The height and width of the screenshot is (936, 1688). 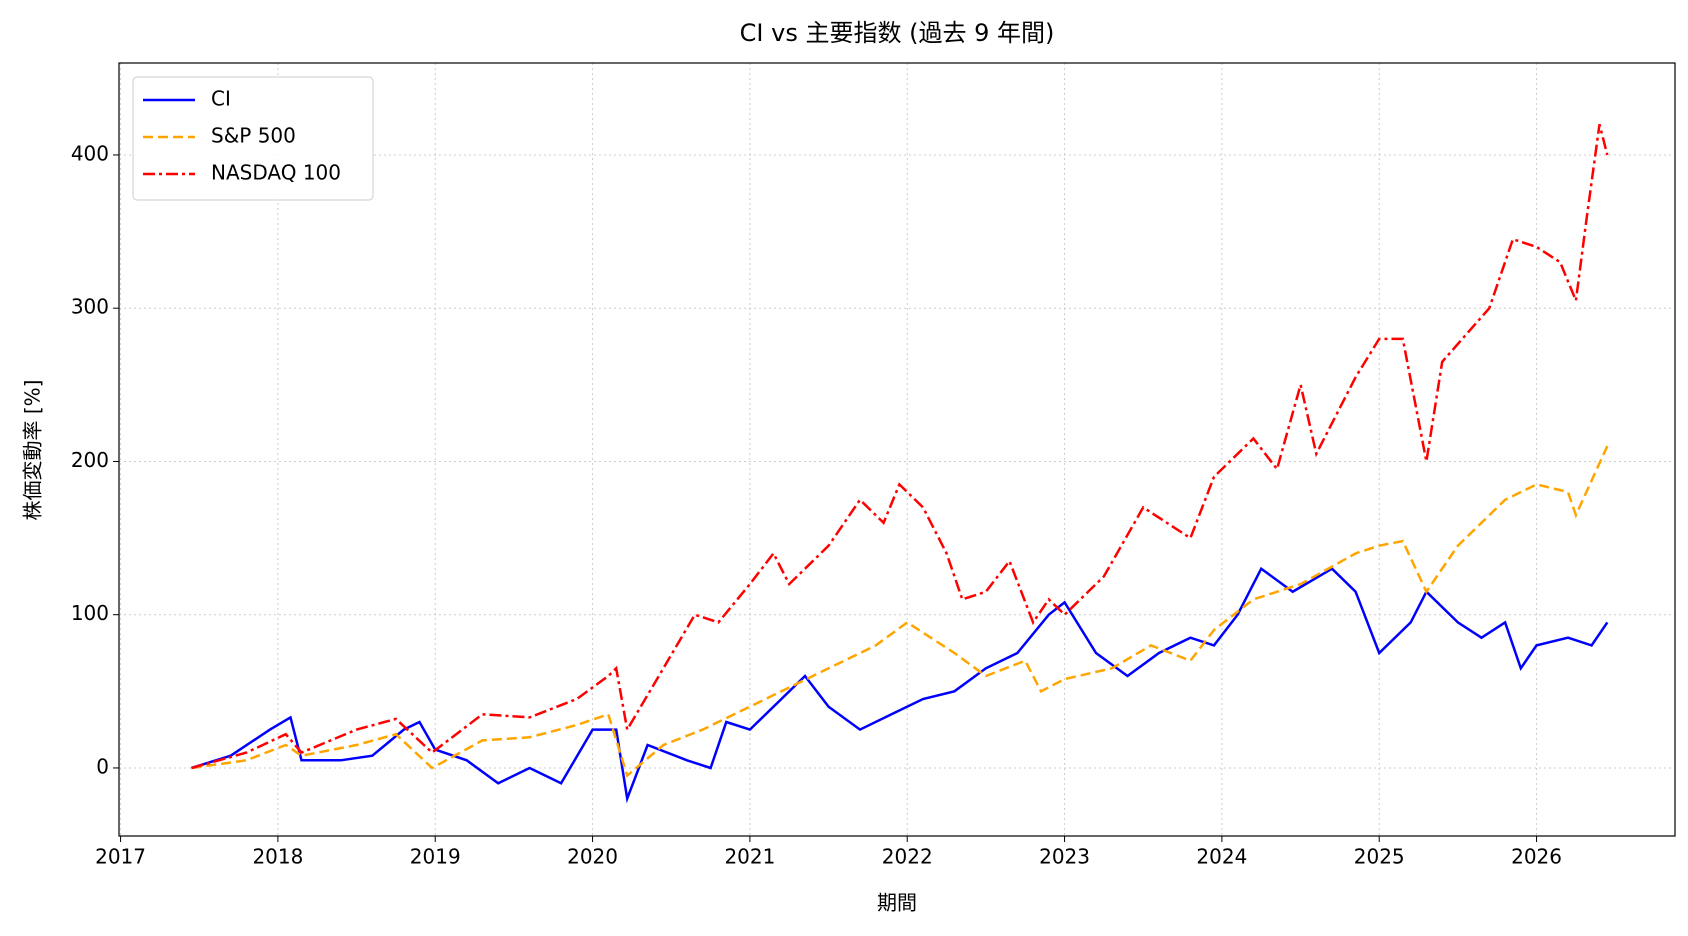 I want to click on legend-label: S&P 500, so click(x=253, y=136).